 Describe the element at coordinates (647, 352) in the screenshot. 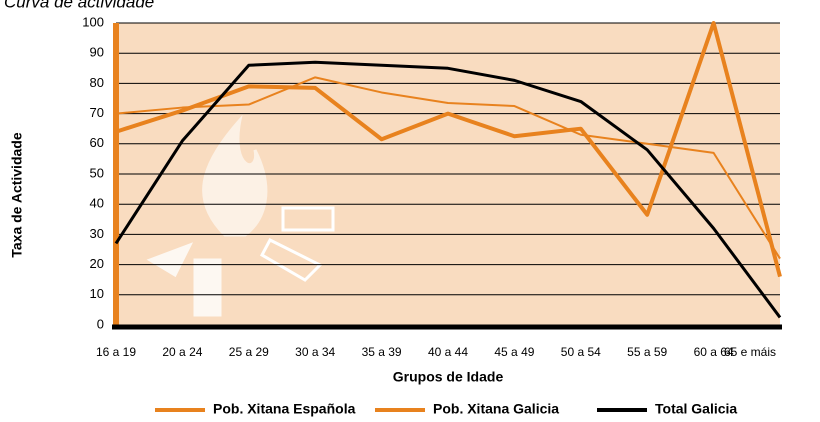

I see `x-tick-label: 55 a 59` at that location.